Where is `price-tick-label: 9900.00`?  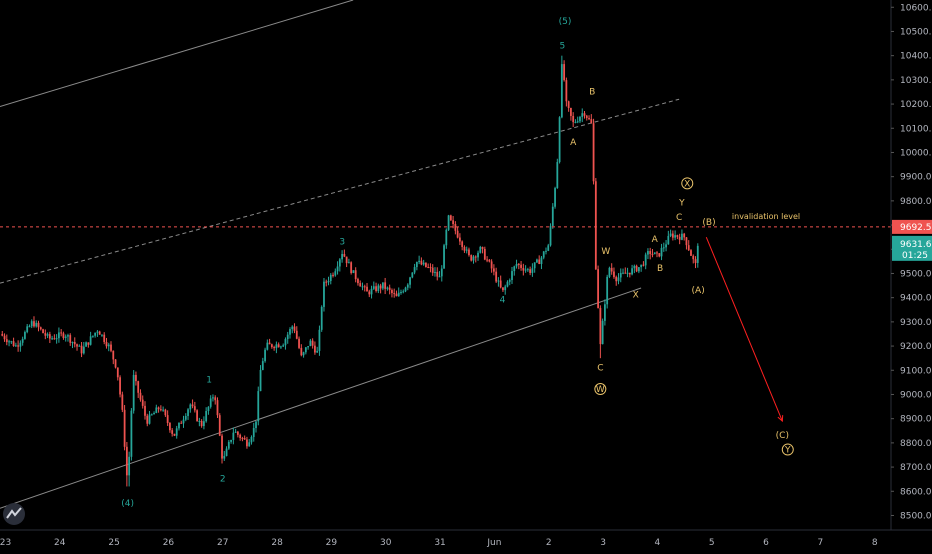 price-tick-label: 9900.00 is located at coordinates (916, 178).